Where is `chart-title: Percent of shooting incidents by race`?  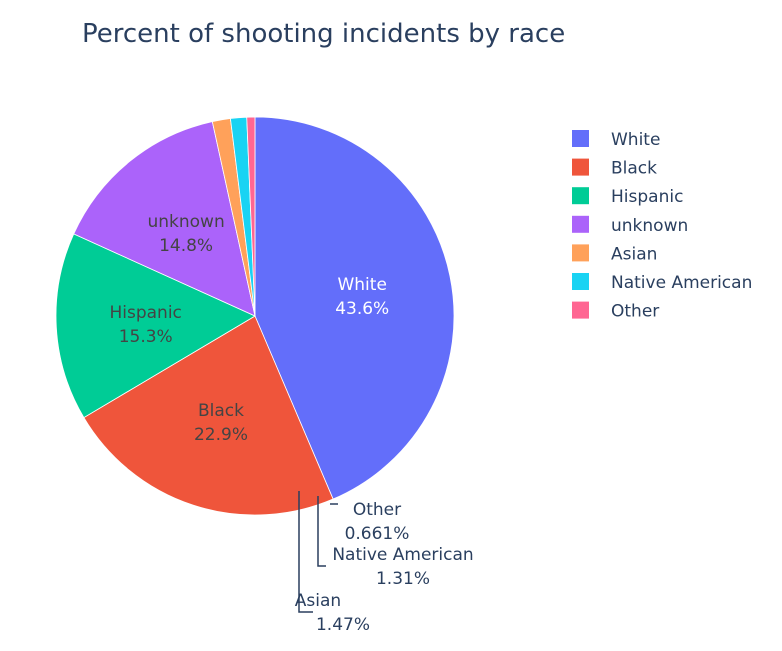
chart-title: Percent of shooting incidents by race is located at coordinates (323, 34).